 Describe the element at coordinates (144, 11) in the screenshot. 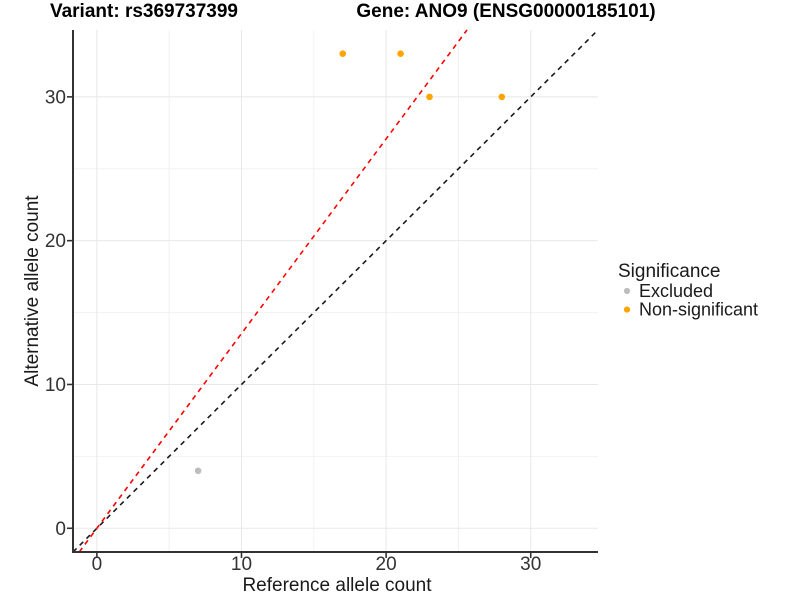

I see `variant-title: Variant: rs369737399` at that location.